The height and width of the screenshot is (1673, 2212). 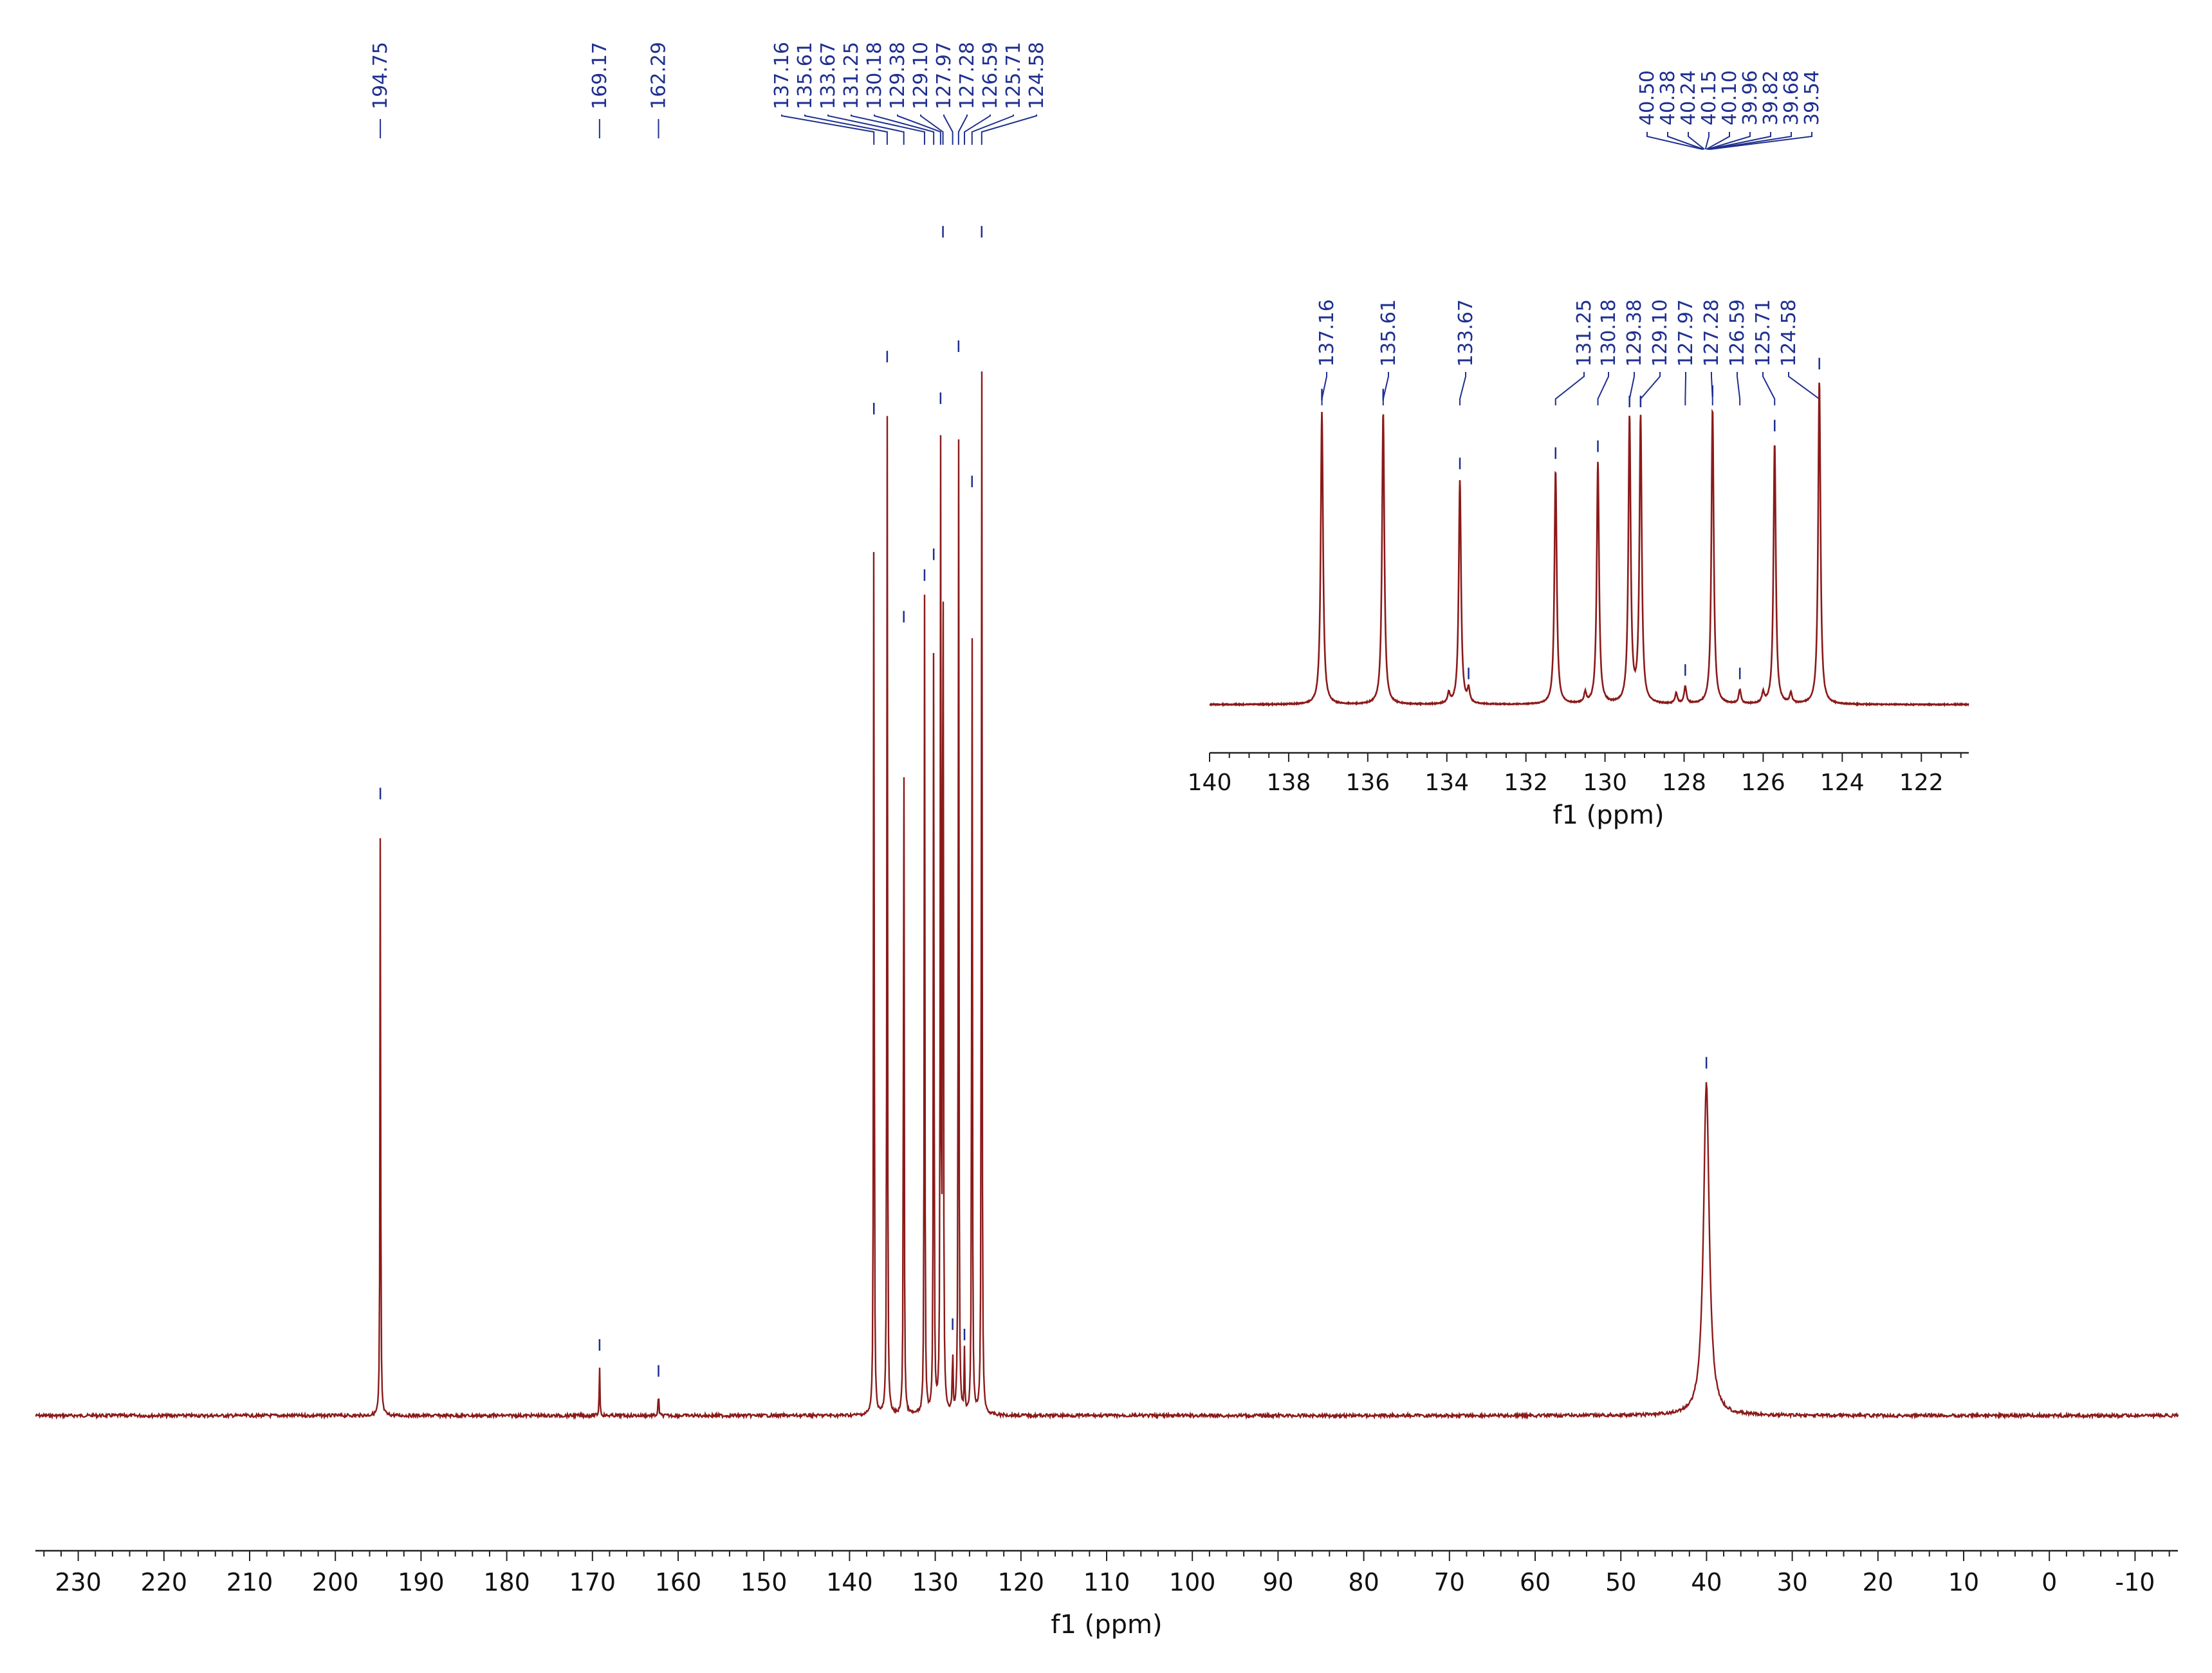 I want to click on main-peak-label: 40.10, so click(x=1730, y=97).